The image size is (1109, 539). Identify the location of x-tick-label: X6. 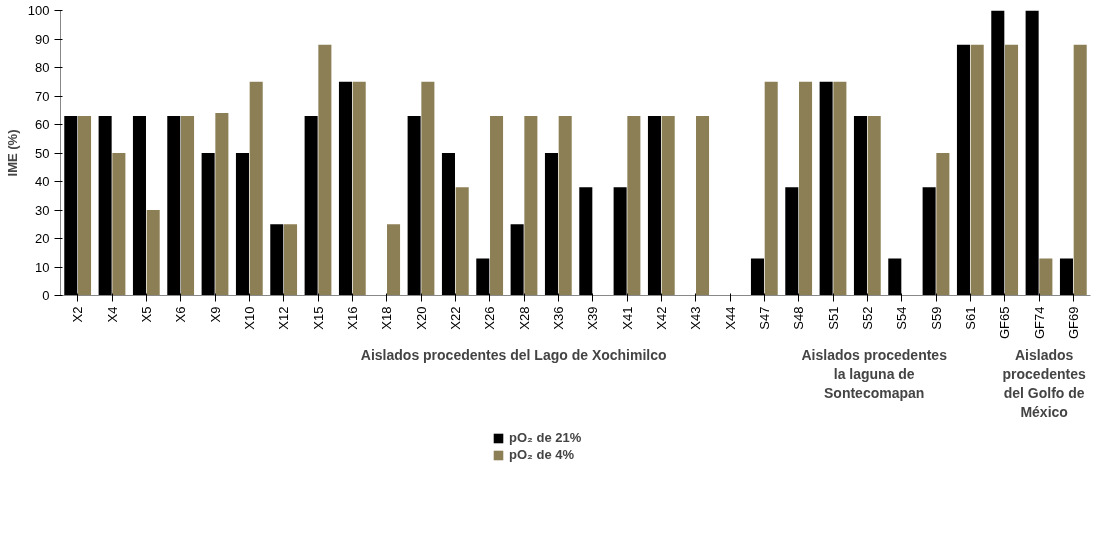
(181, 314).